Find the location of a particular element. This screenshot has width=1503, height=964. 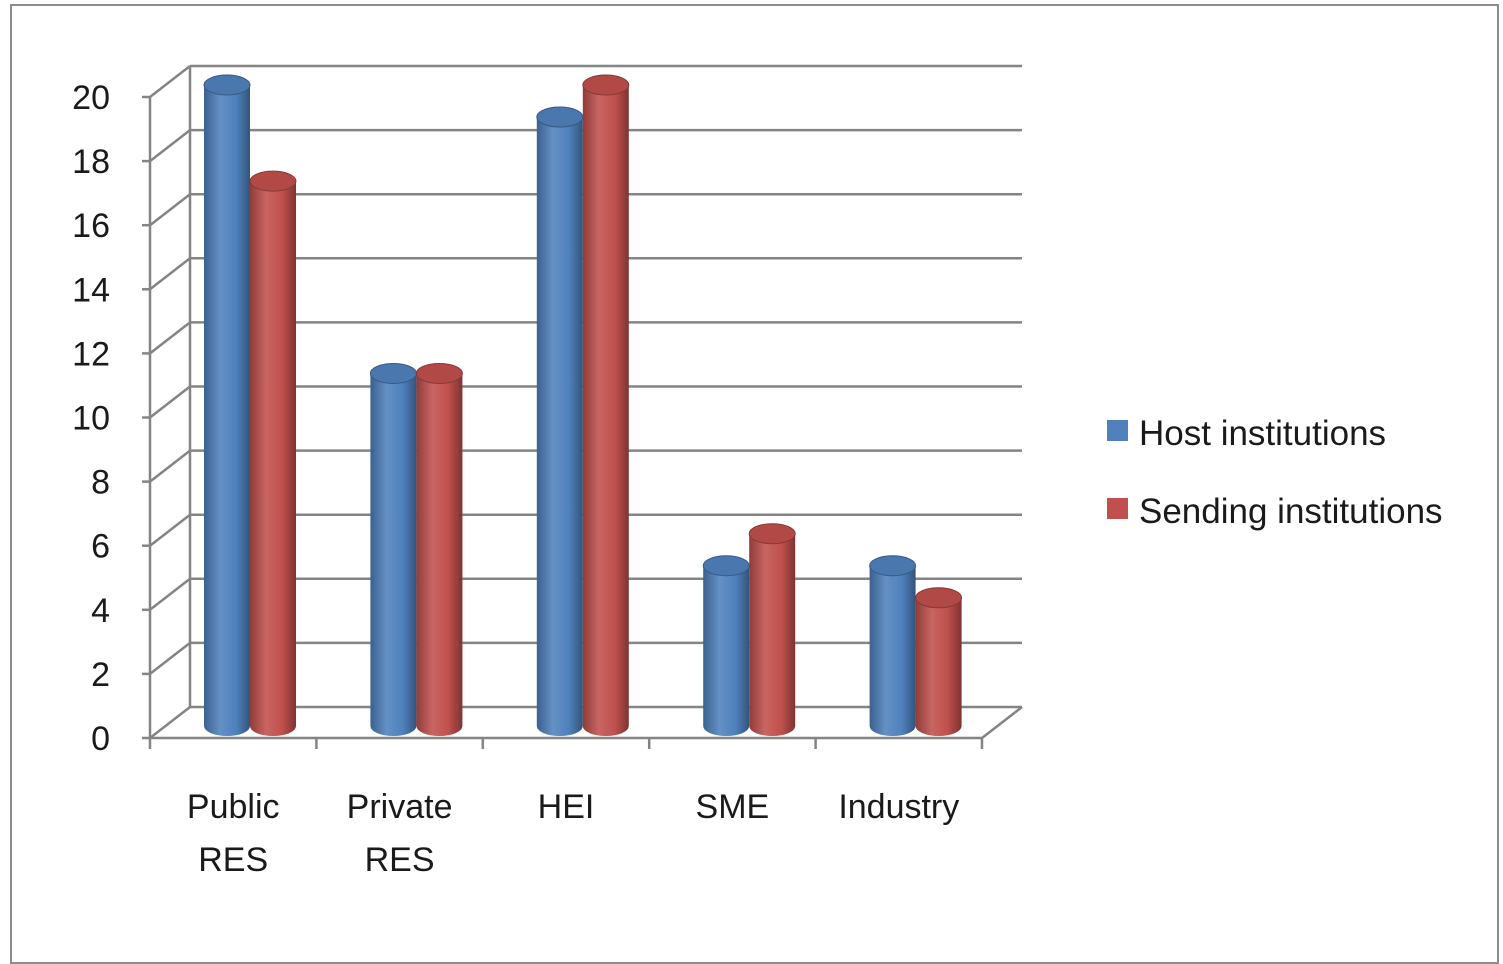

y-tick-label: 2 is located at coordinates (100, 675).